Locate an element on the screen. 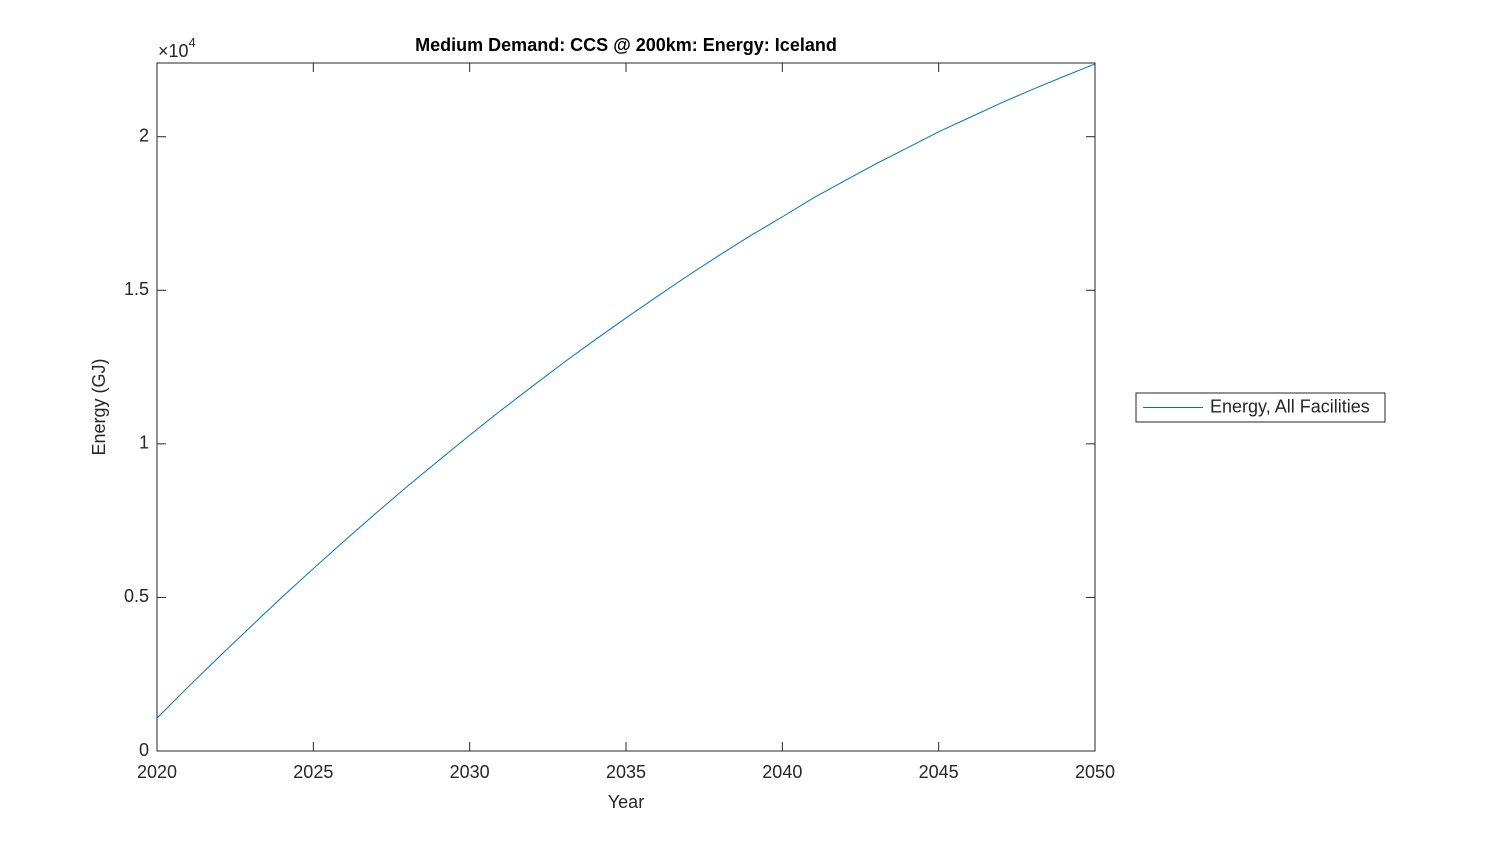  legend-label: Energy, All Facilities is located at coordinates (1290, 406).